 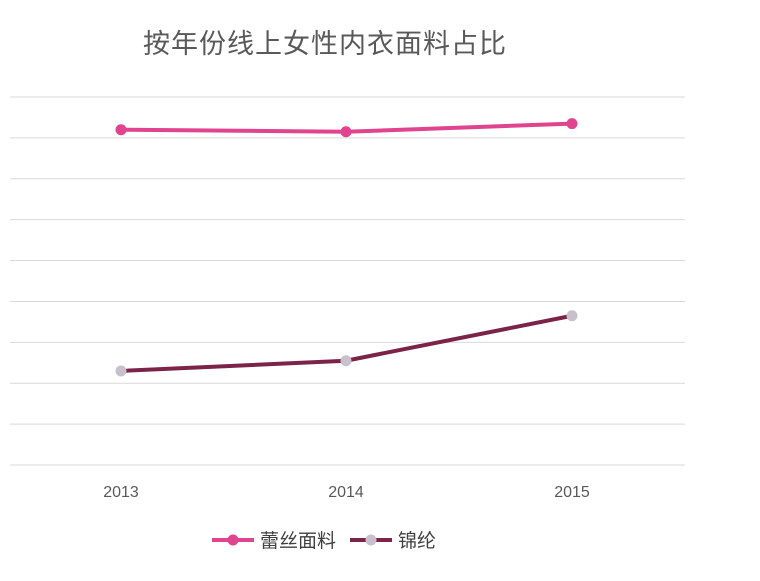 I want to click on x-axis-ticks: 2013 2014 2015, so click(x=346, y=492).